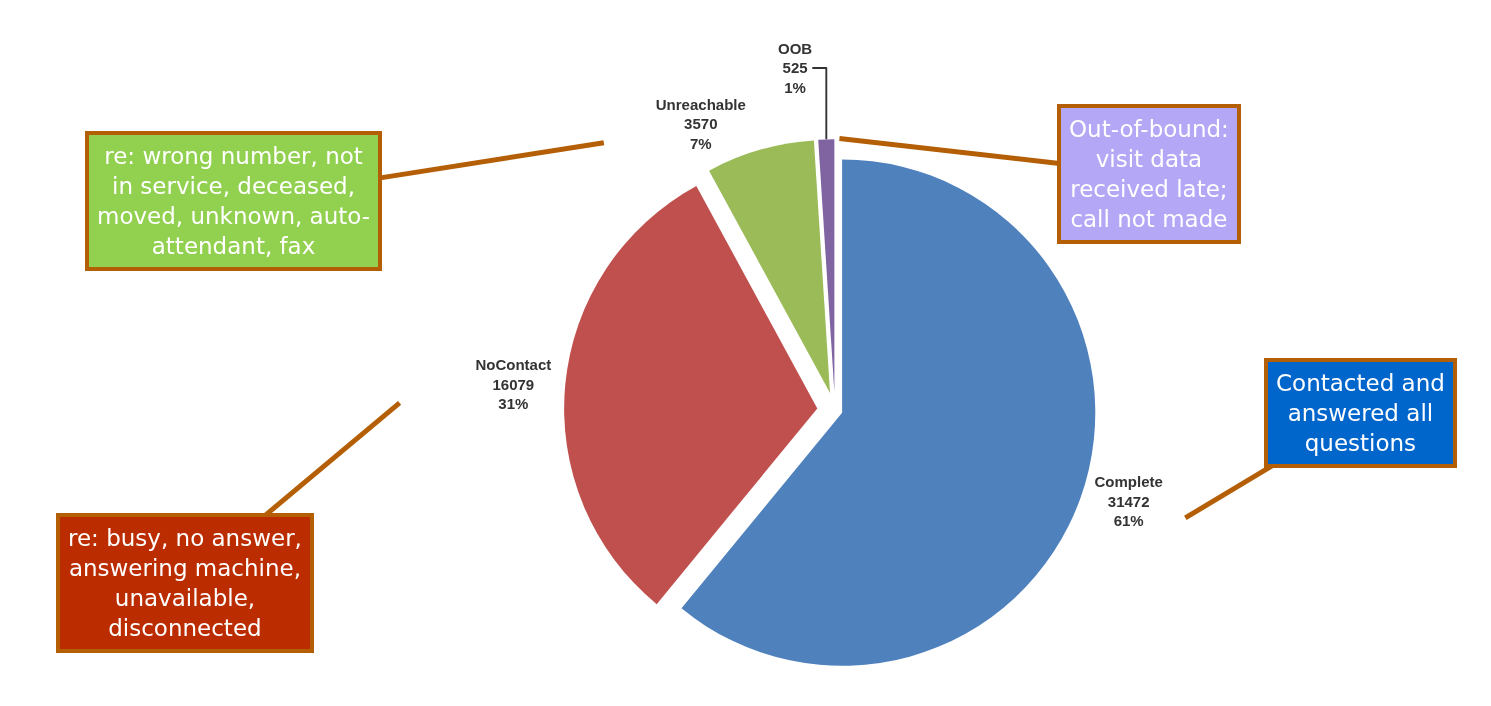 The image size is (1491, 706). Describe the element at coordinates (513, 365) in the screenshot. I see `slice-label: NoContact` at that location.